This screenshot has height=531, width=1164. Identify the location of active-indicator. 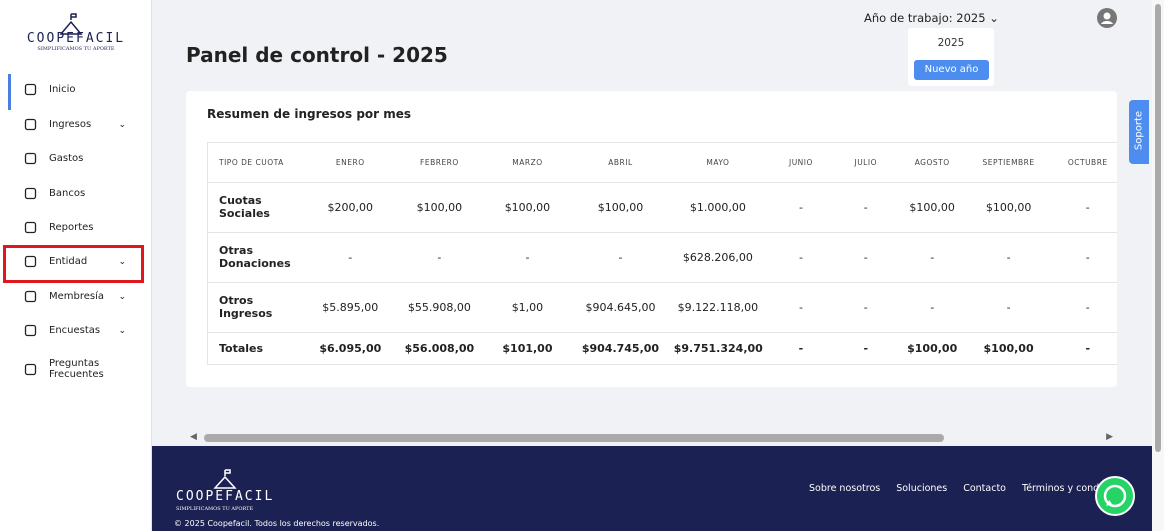
(9, 92).